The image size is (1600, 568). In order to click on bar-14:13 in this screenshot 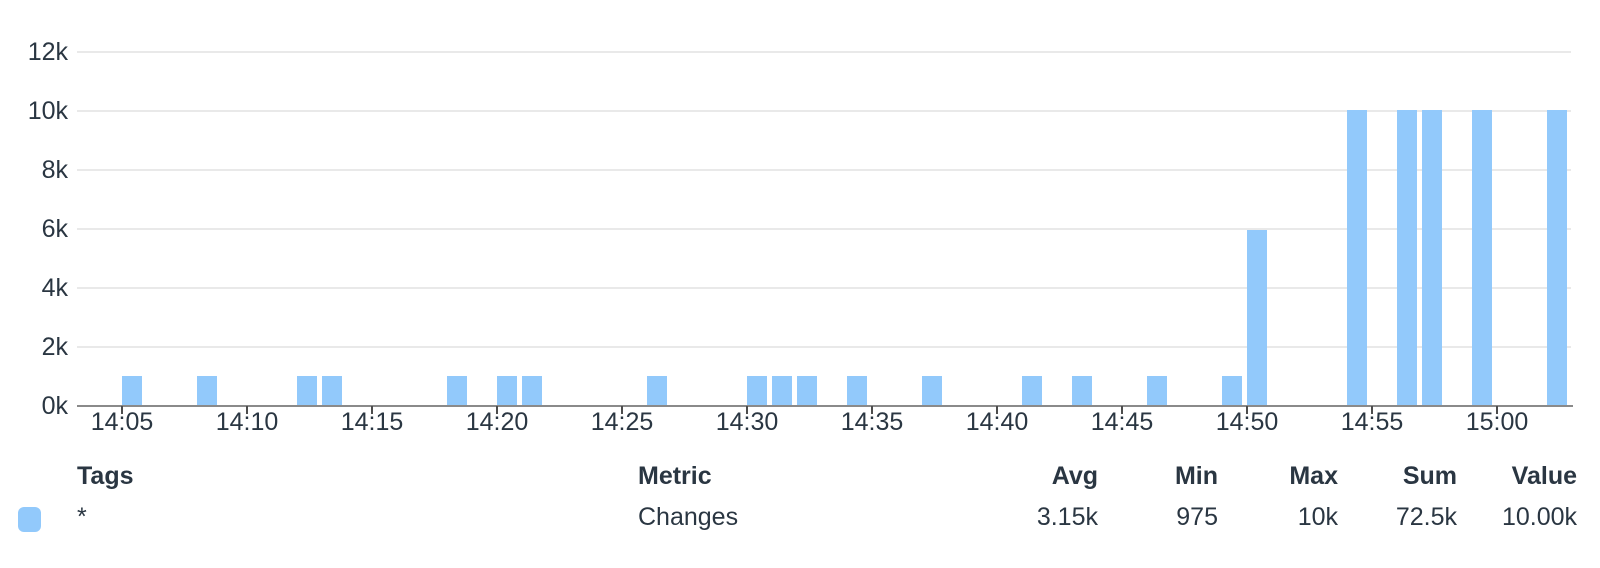, I will do `click(332, 390)`.